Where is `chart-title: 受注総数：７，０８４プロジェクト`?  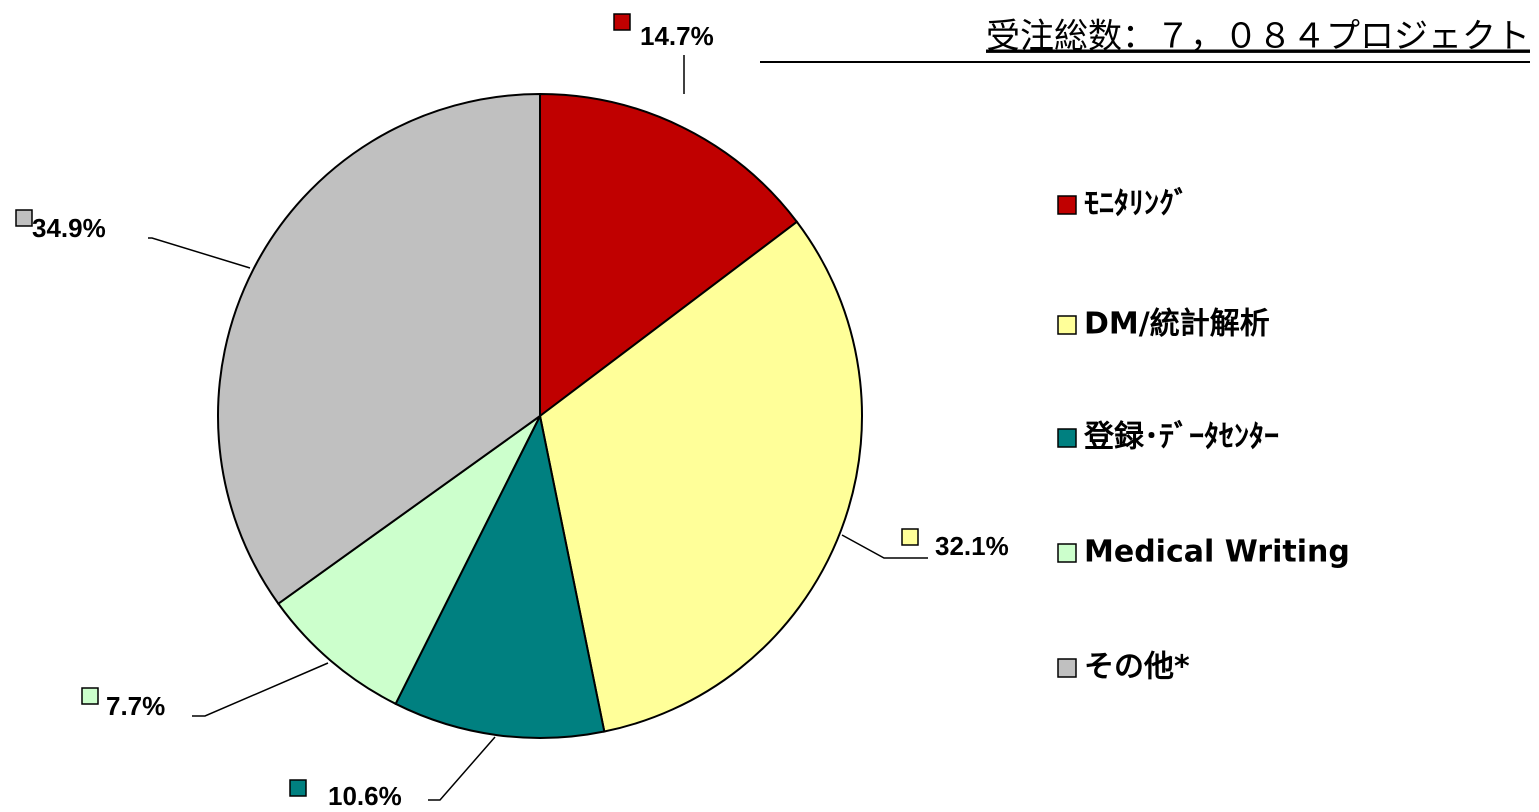 chart-title: 受注総数：７，０８４プロジェクト is located at coordinates (1258, 37).